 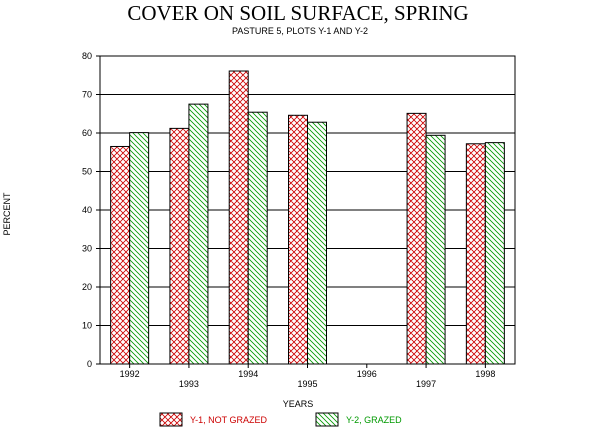 I want to click on y-tick-label: 10, so click(x=87, y=326).